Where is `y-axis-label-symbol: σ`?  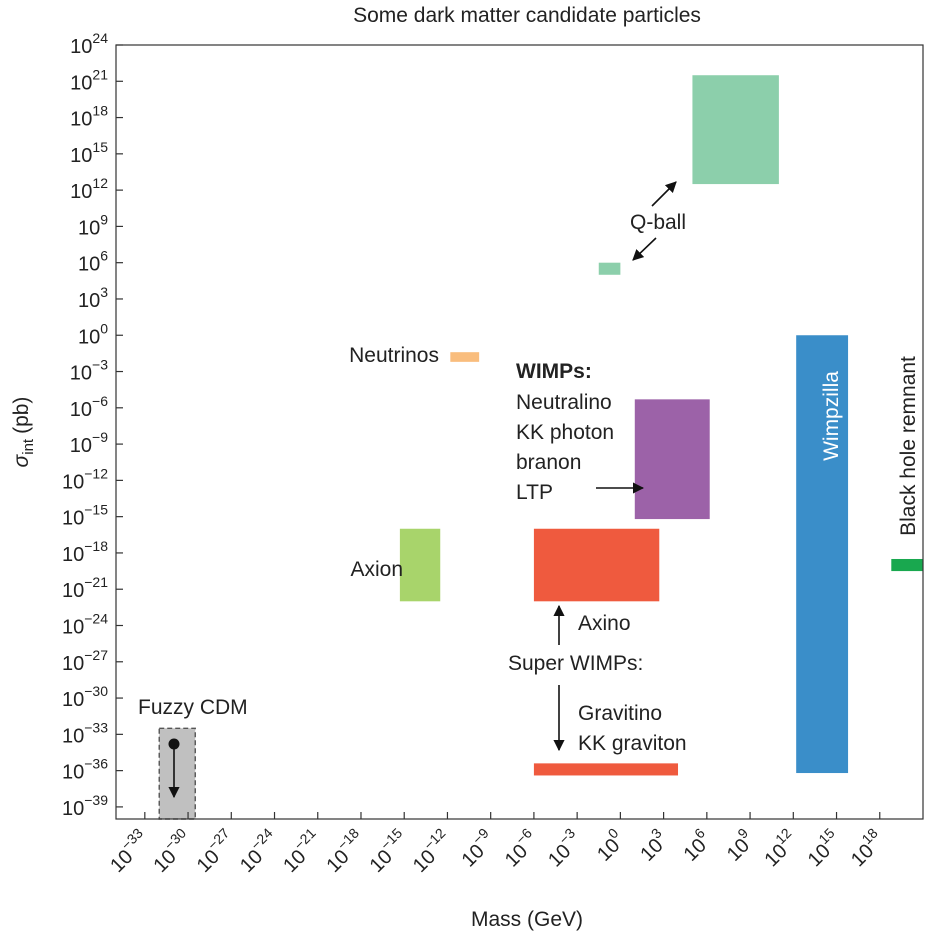
y-axis-label-symbol: σ is located at coordinates (21, 460).